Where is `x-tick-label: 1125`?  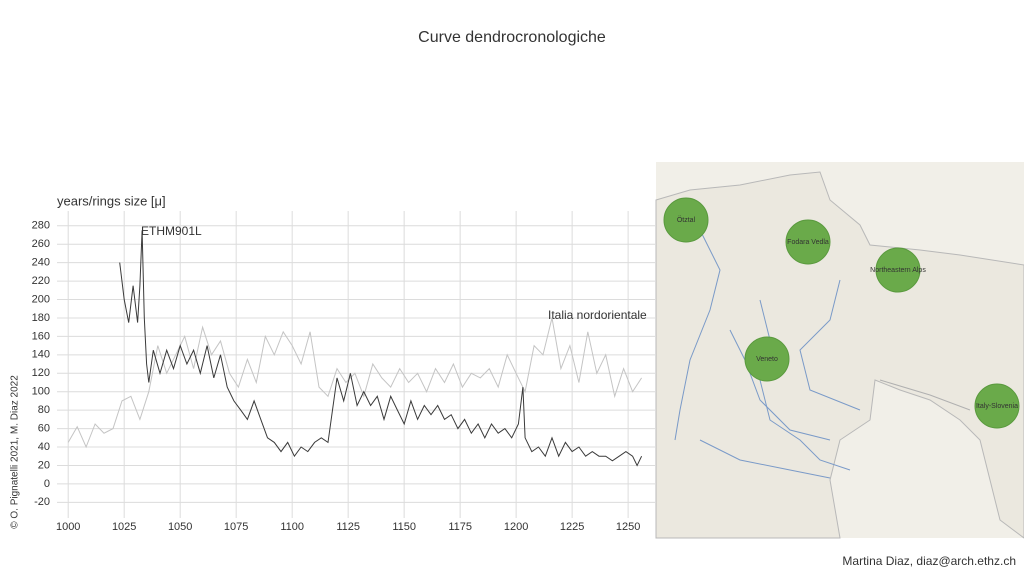 x-tick-label: 1125 is located at coordinates (348, 527).